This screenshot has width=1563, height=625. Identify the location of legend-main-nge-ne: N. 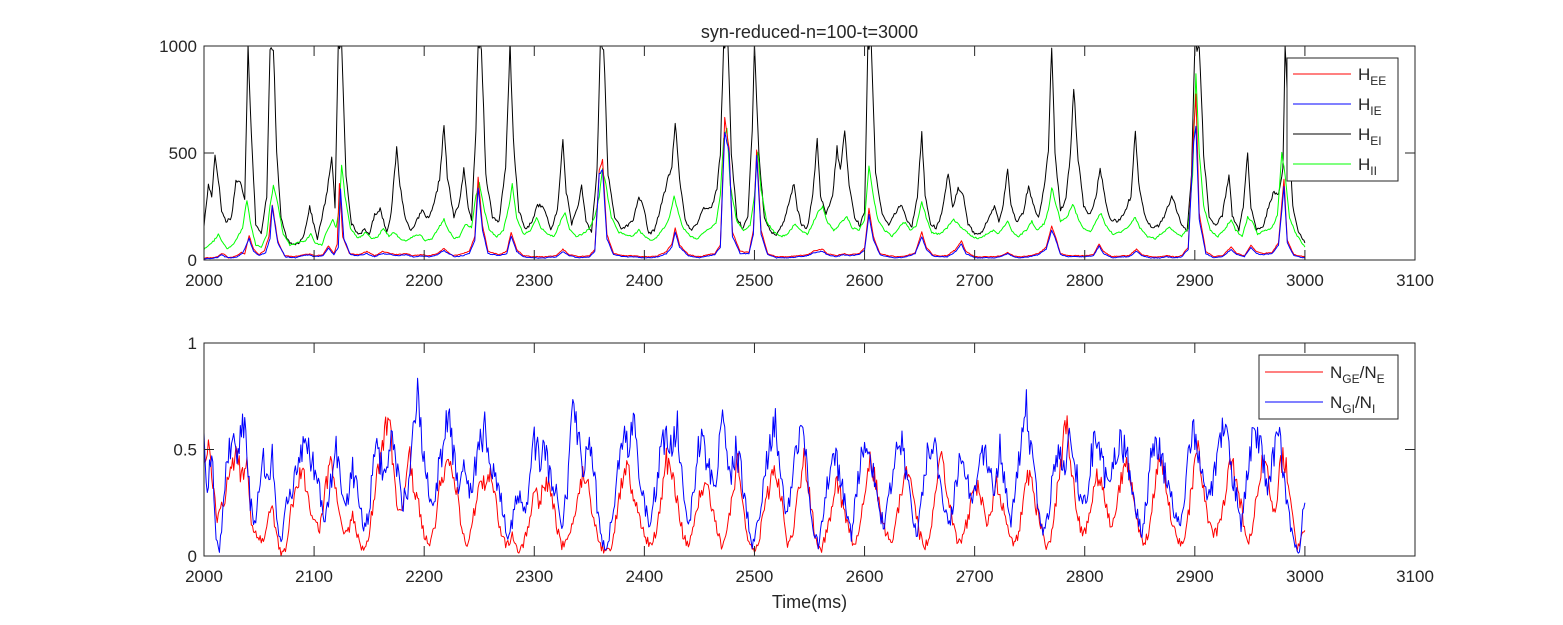
(1336, 372).